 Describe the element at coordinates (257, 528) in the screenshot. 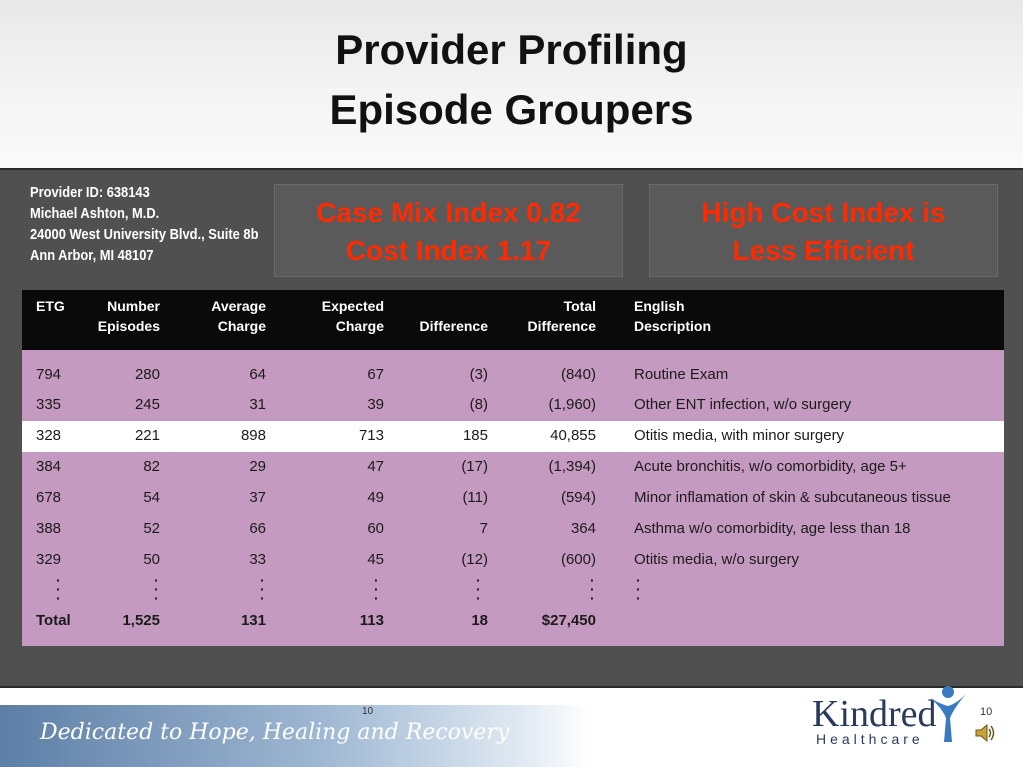

I see `cell-avg-charge: 66` at that location.